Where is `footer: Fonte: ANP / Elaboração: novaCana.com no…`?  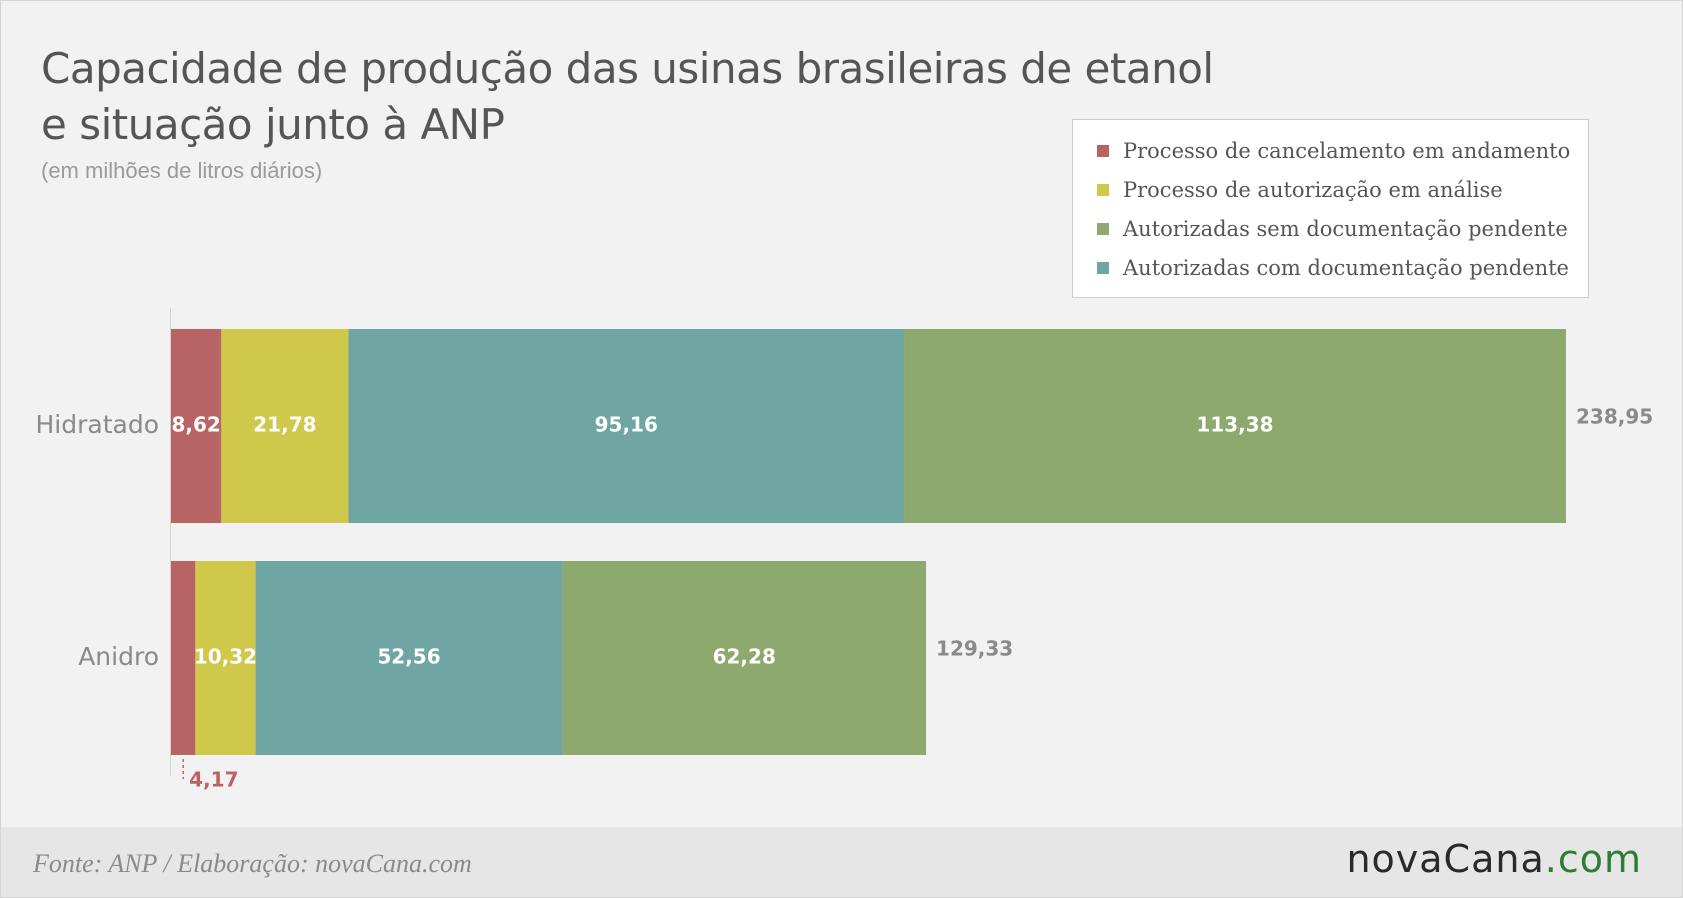
footer: Fonte: ANP / Elaboração: novaCana.com no… is located at coordinates (841, 862).